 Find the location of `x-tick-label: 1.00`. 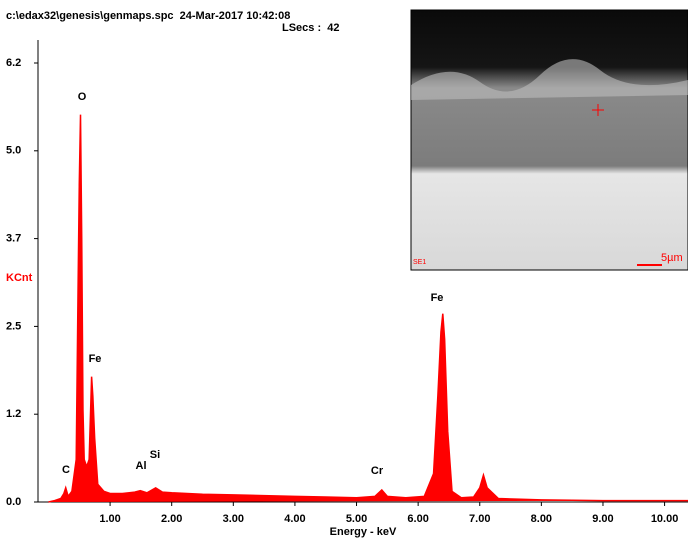

x-tick-label: 1.00 is located at coordinates (109, 519).